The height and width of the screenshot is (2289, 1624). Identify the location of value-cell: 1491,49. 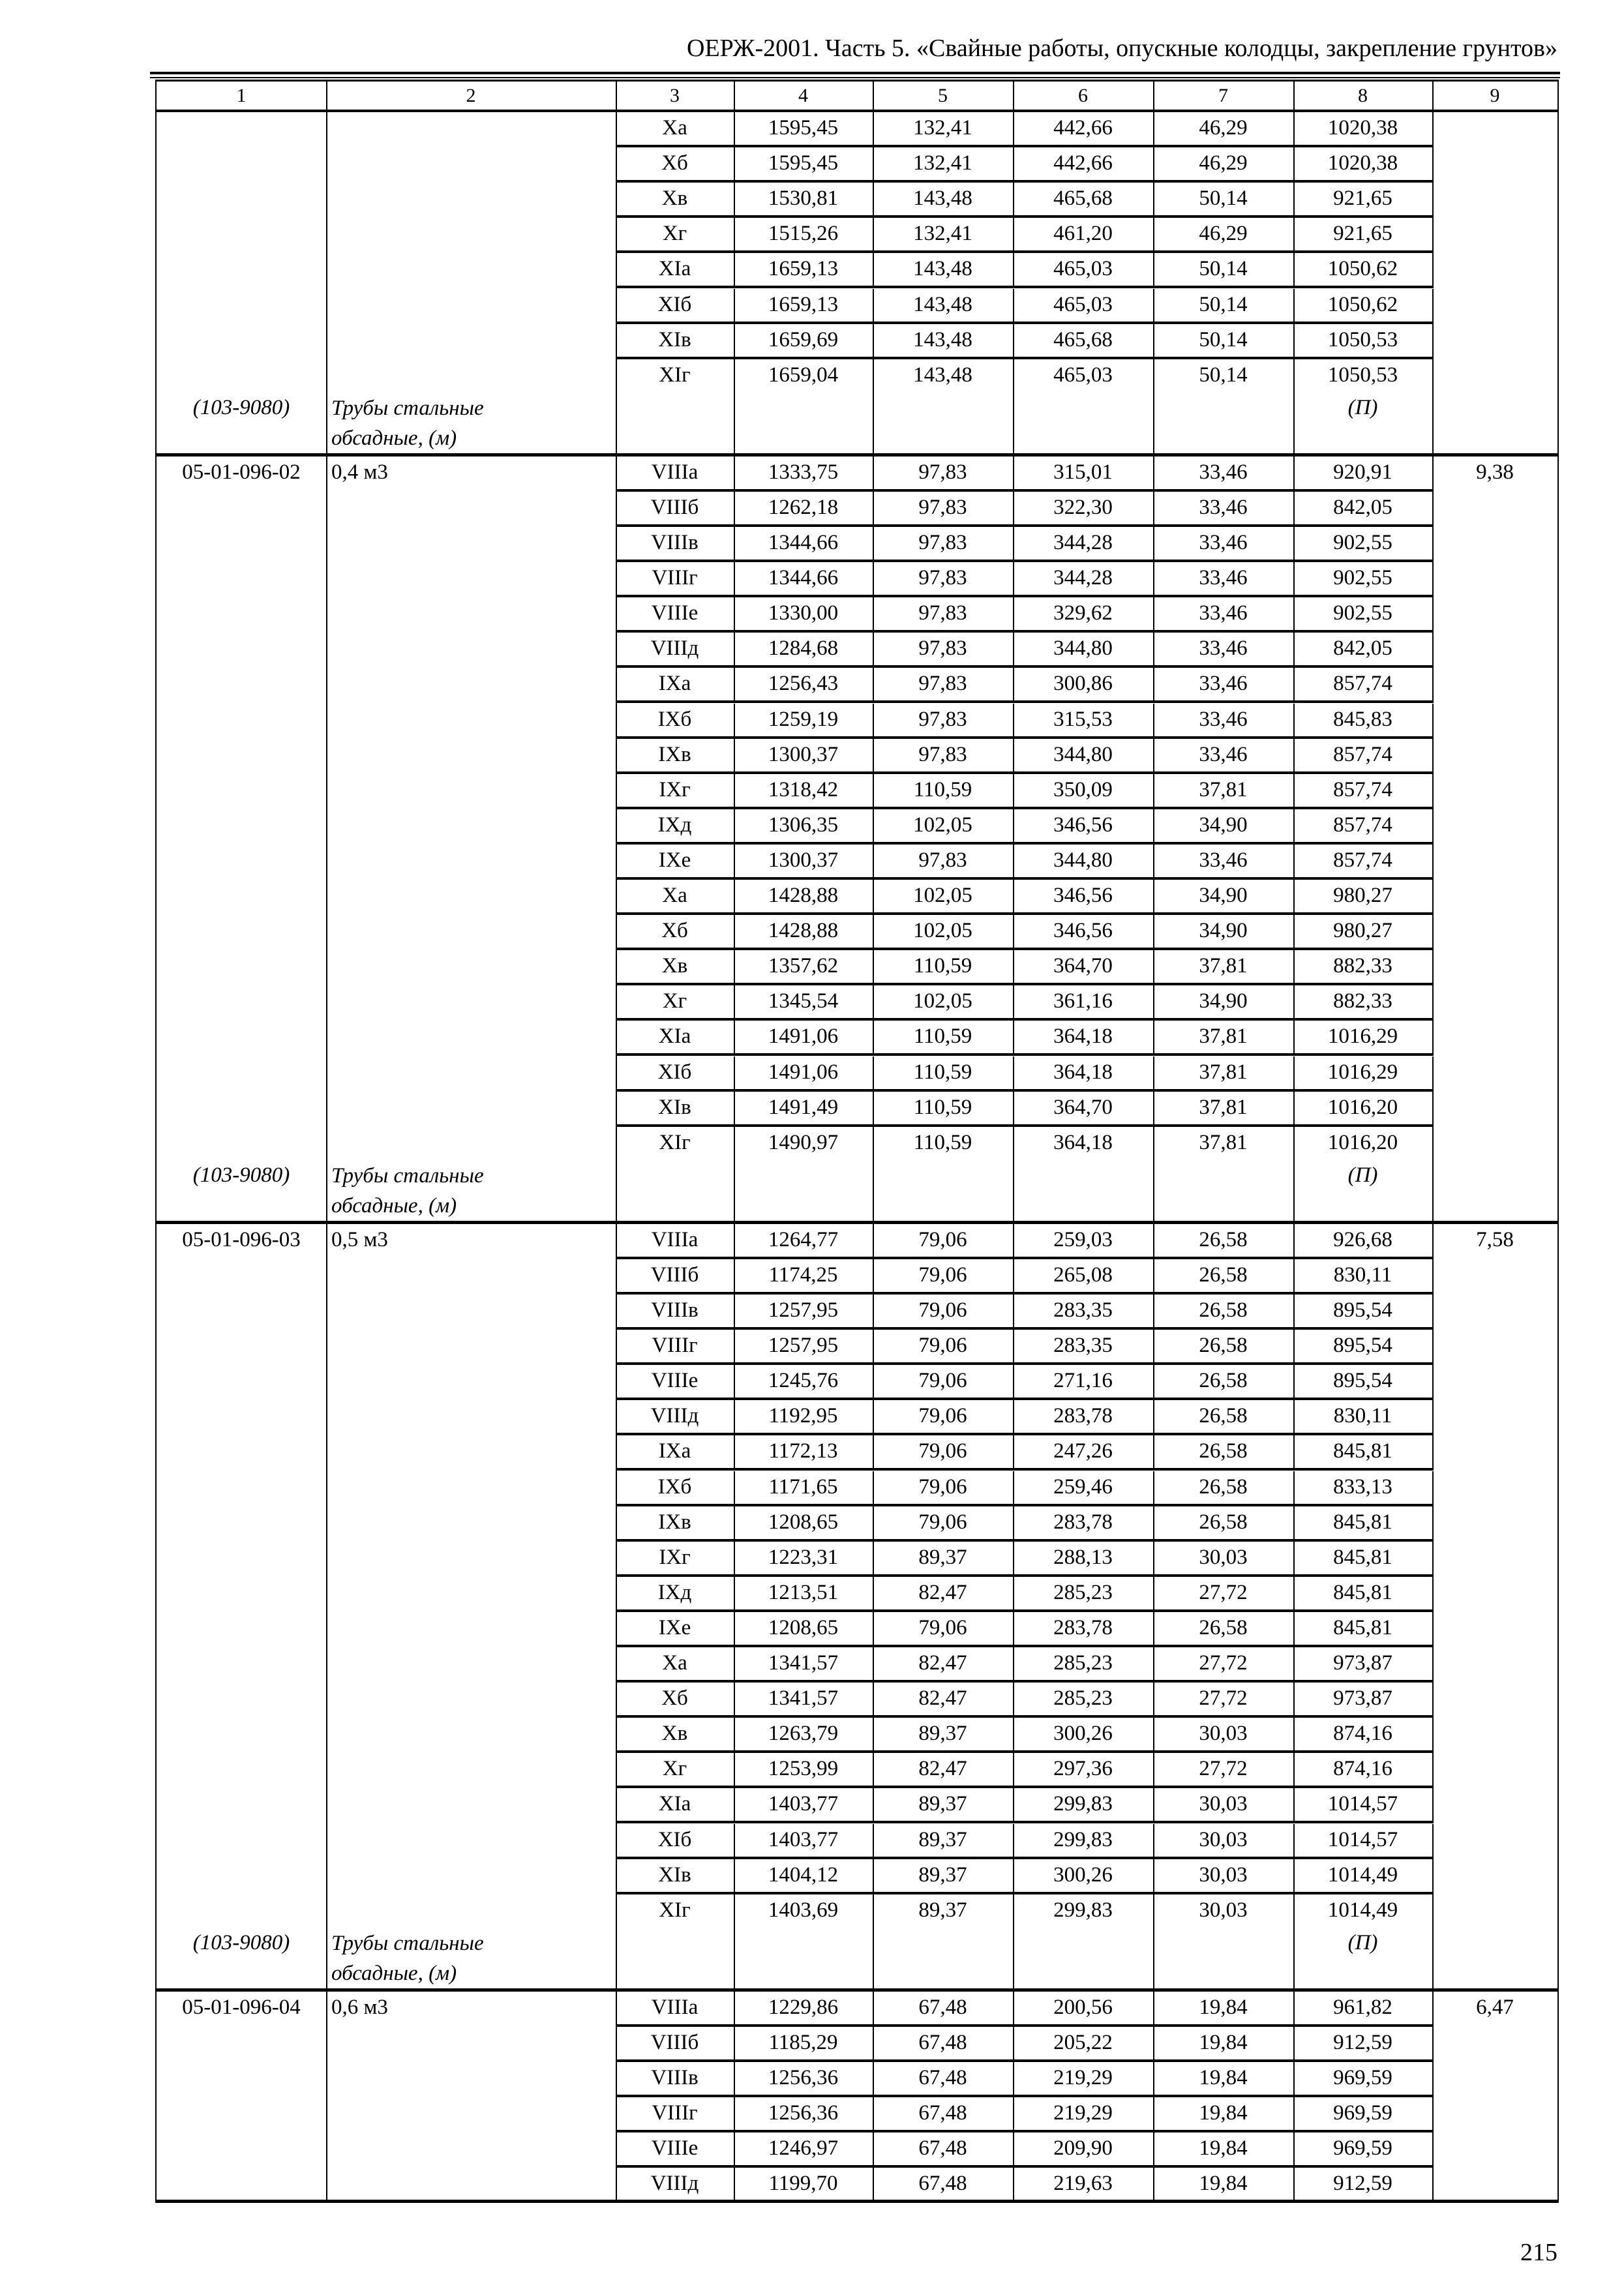
(804, 1109).